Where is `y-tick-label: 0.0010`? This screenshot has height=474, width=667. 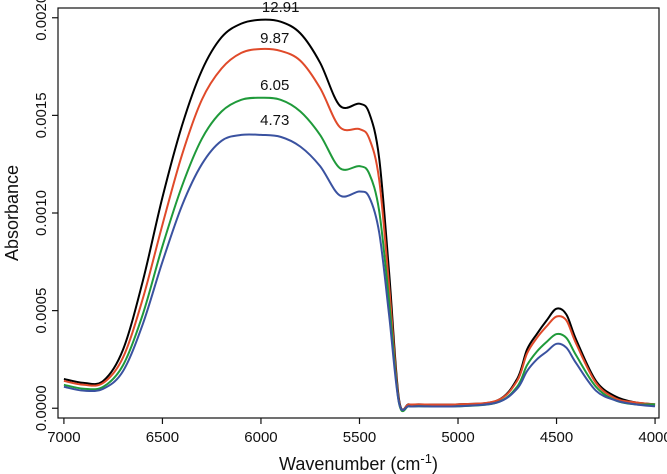
y-tick-label: 0.0010 is located at coordinates (41, 213).